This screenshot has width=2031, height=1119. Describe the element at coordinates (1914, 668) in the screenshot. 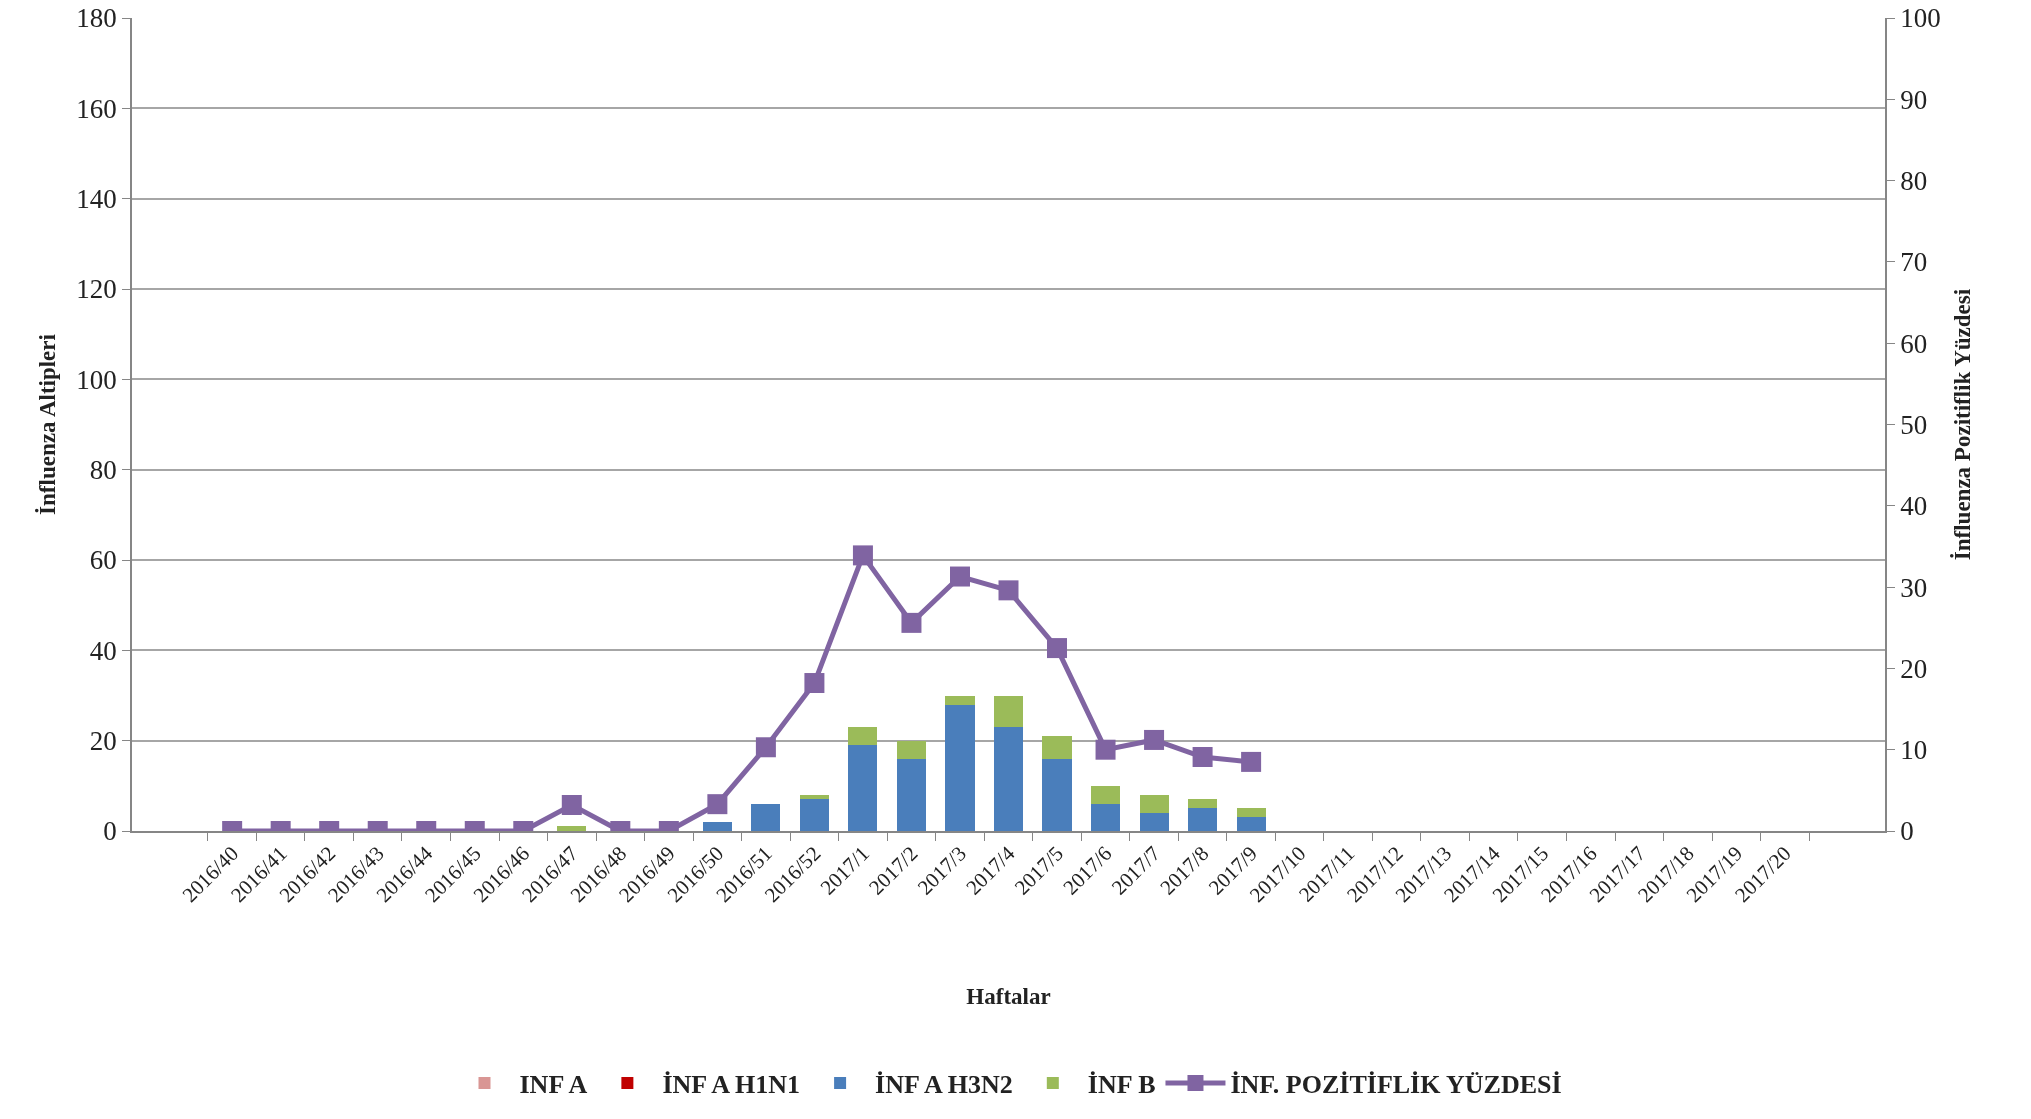

I see `y2-tick-label: 20` at that location.